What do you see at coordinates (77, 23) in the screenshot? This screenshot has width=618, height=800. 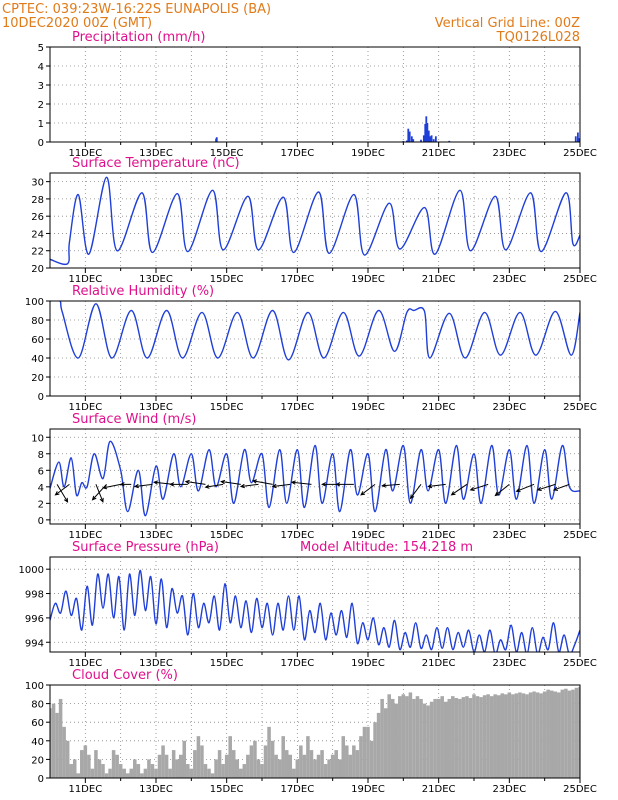 I see `header-run-date: 10DEC2020 00Z (GMT)` at bounding box center [77, 23].